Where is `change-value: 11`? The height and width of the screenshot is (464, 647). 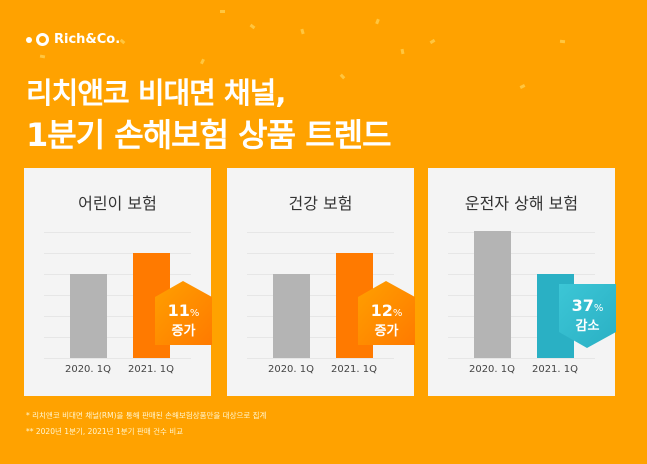 change-value: 11 is located at coordinates (178, 310).